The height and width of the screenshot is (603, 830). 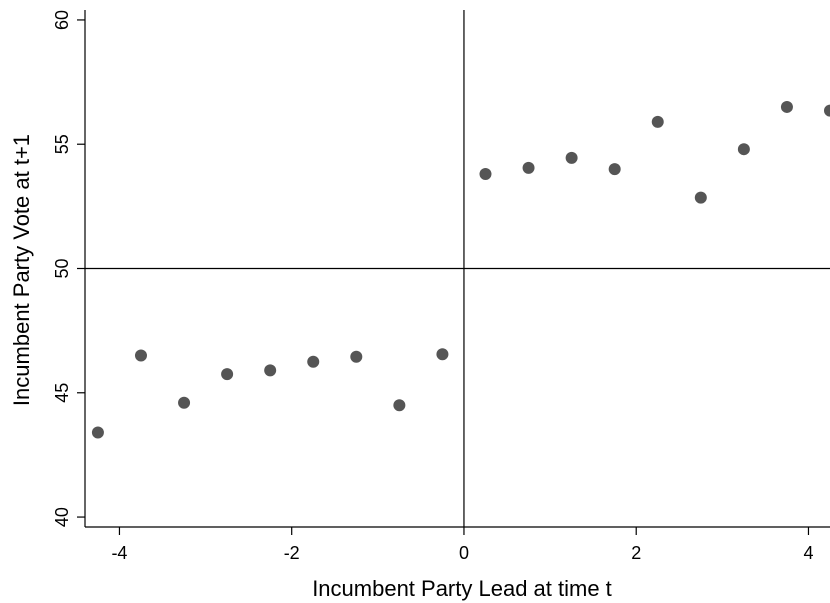 I want to click on x-tick-label: 2, so click(x=636, y=553).